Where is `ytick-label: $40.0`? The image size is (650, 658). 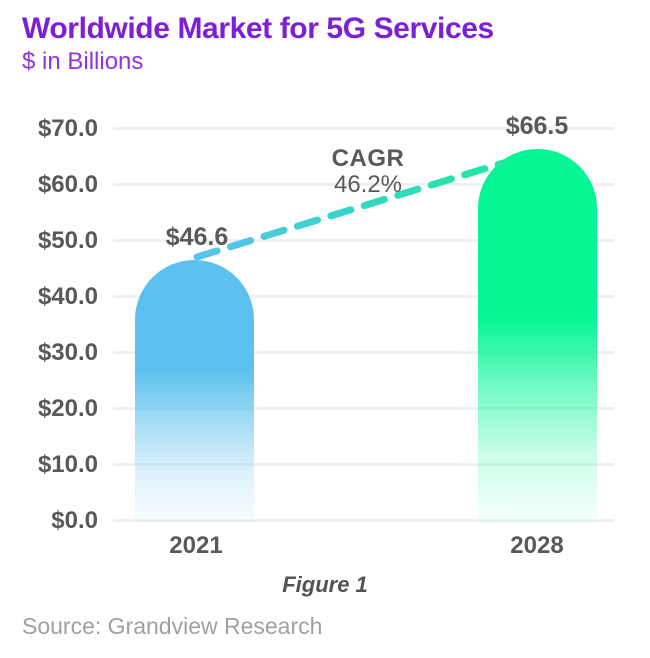
ytick-label: $40.0 is located at coordinates (67, 296).